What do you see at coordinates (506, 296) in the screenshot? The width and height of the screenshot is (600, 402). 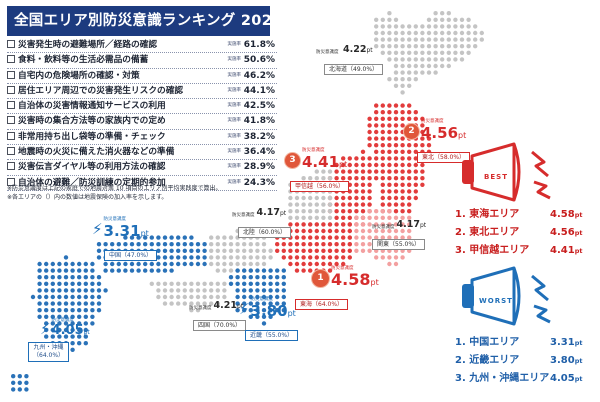 I see `megaphone-worst-icon` at bounding box center [506, 296].